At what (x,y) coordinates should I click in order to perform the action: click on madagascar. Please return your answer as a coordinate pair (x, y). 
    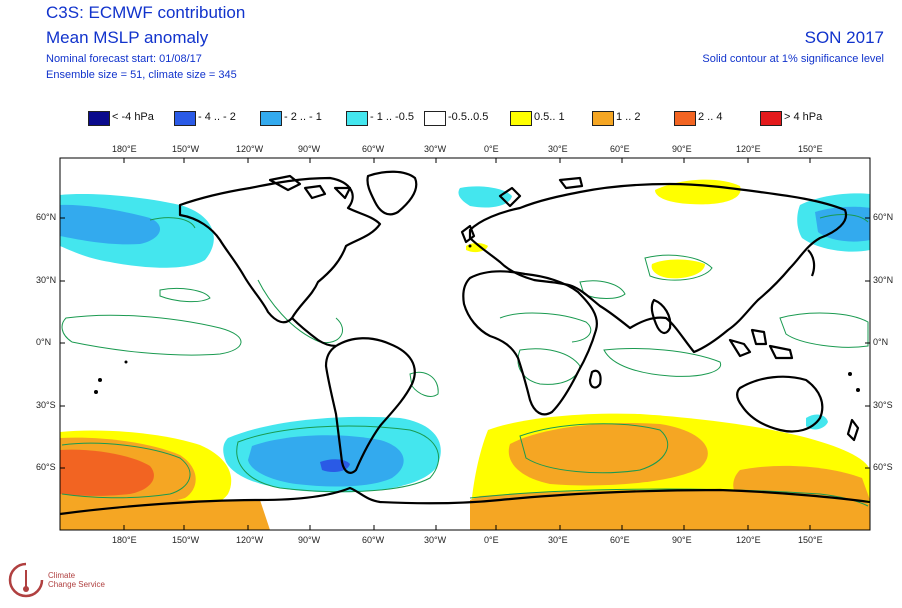
    Looking at the image, I should click on (595, 379).